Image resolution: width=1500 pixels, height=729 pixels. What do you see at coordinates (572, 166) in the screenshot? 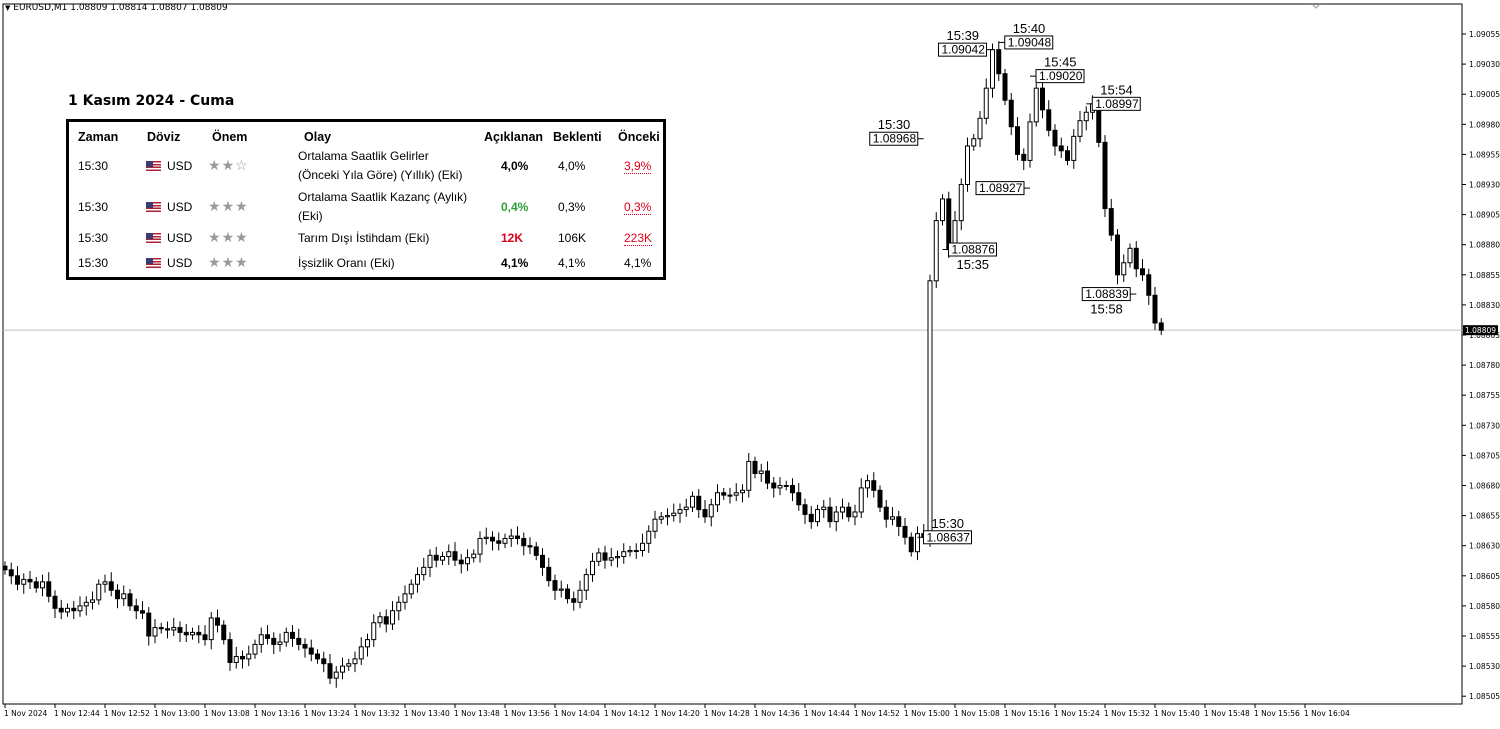
I see `row-forecast: 4,0%` at bounding box center [572, 166].